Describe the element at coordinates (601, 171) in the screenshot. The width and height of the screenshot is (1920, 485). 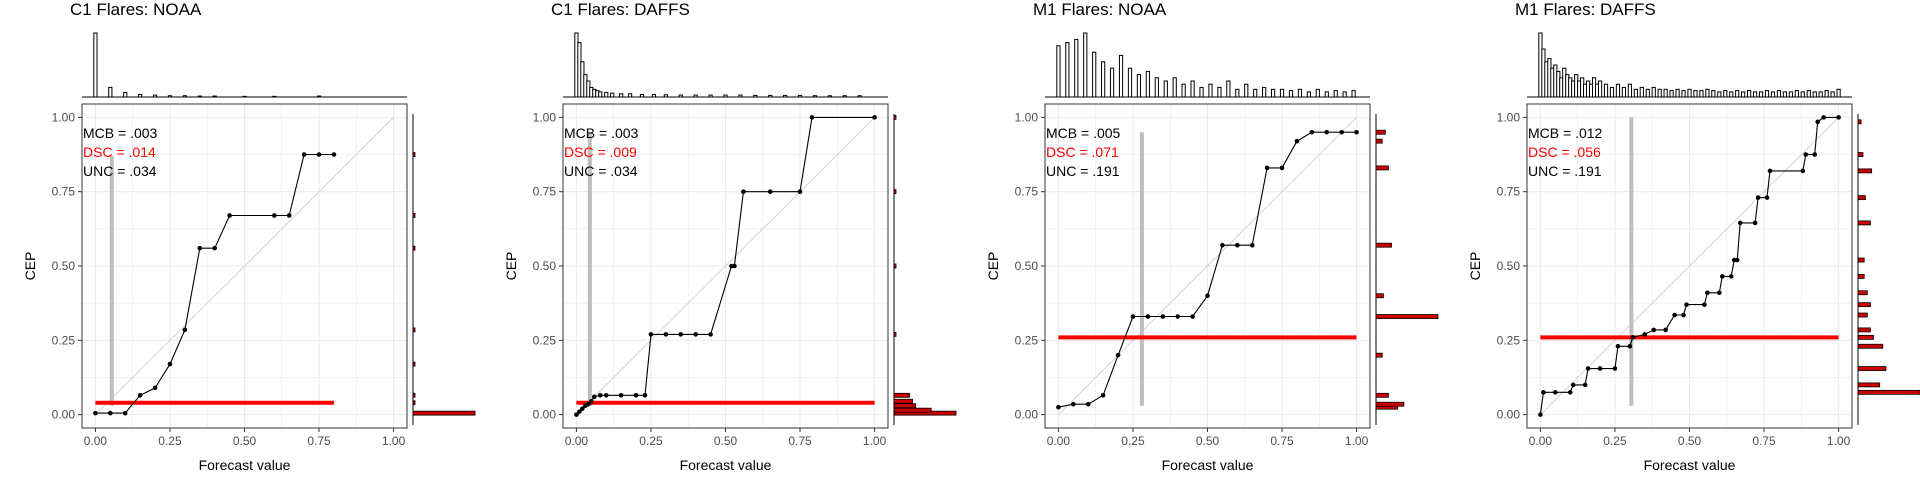
I see `stat-unc: UNC = .034` at that location.